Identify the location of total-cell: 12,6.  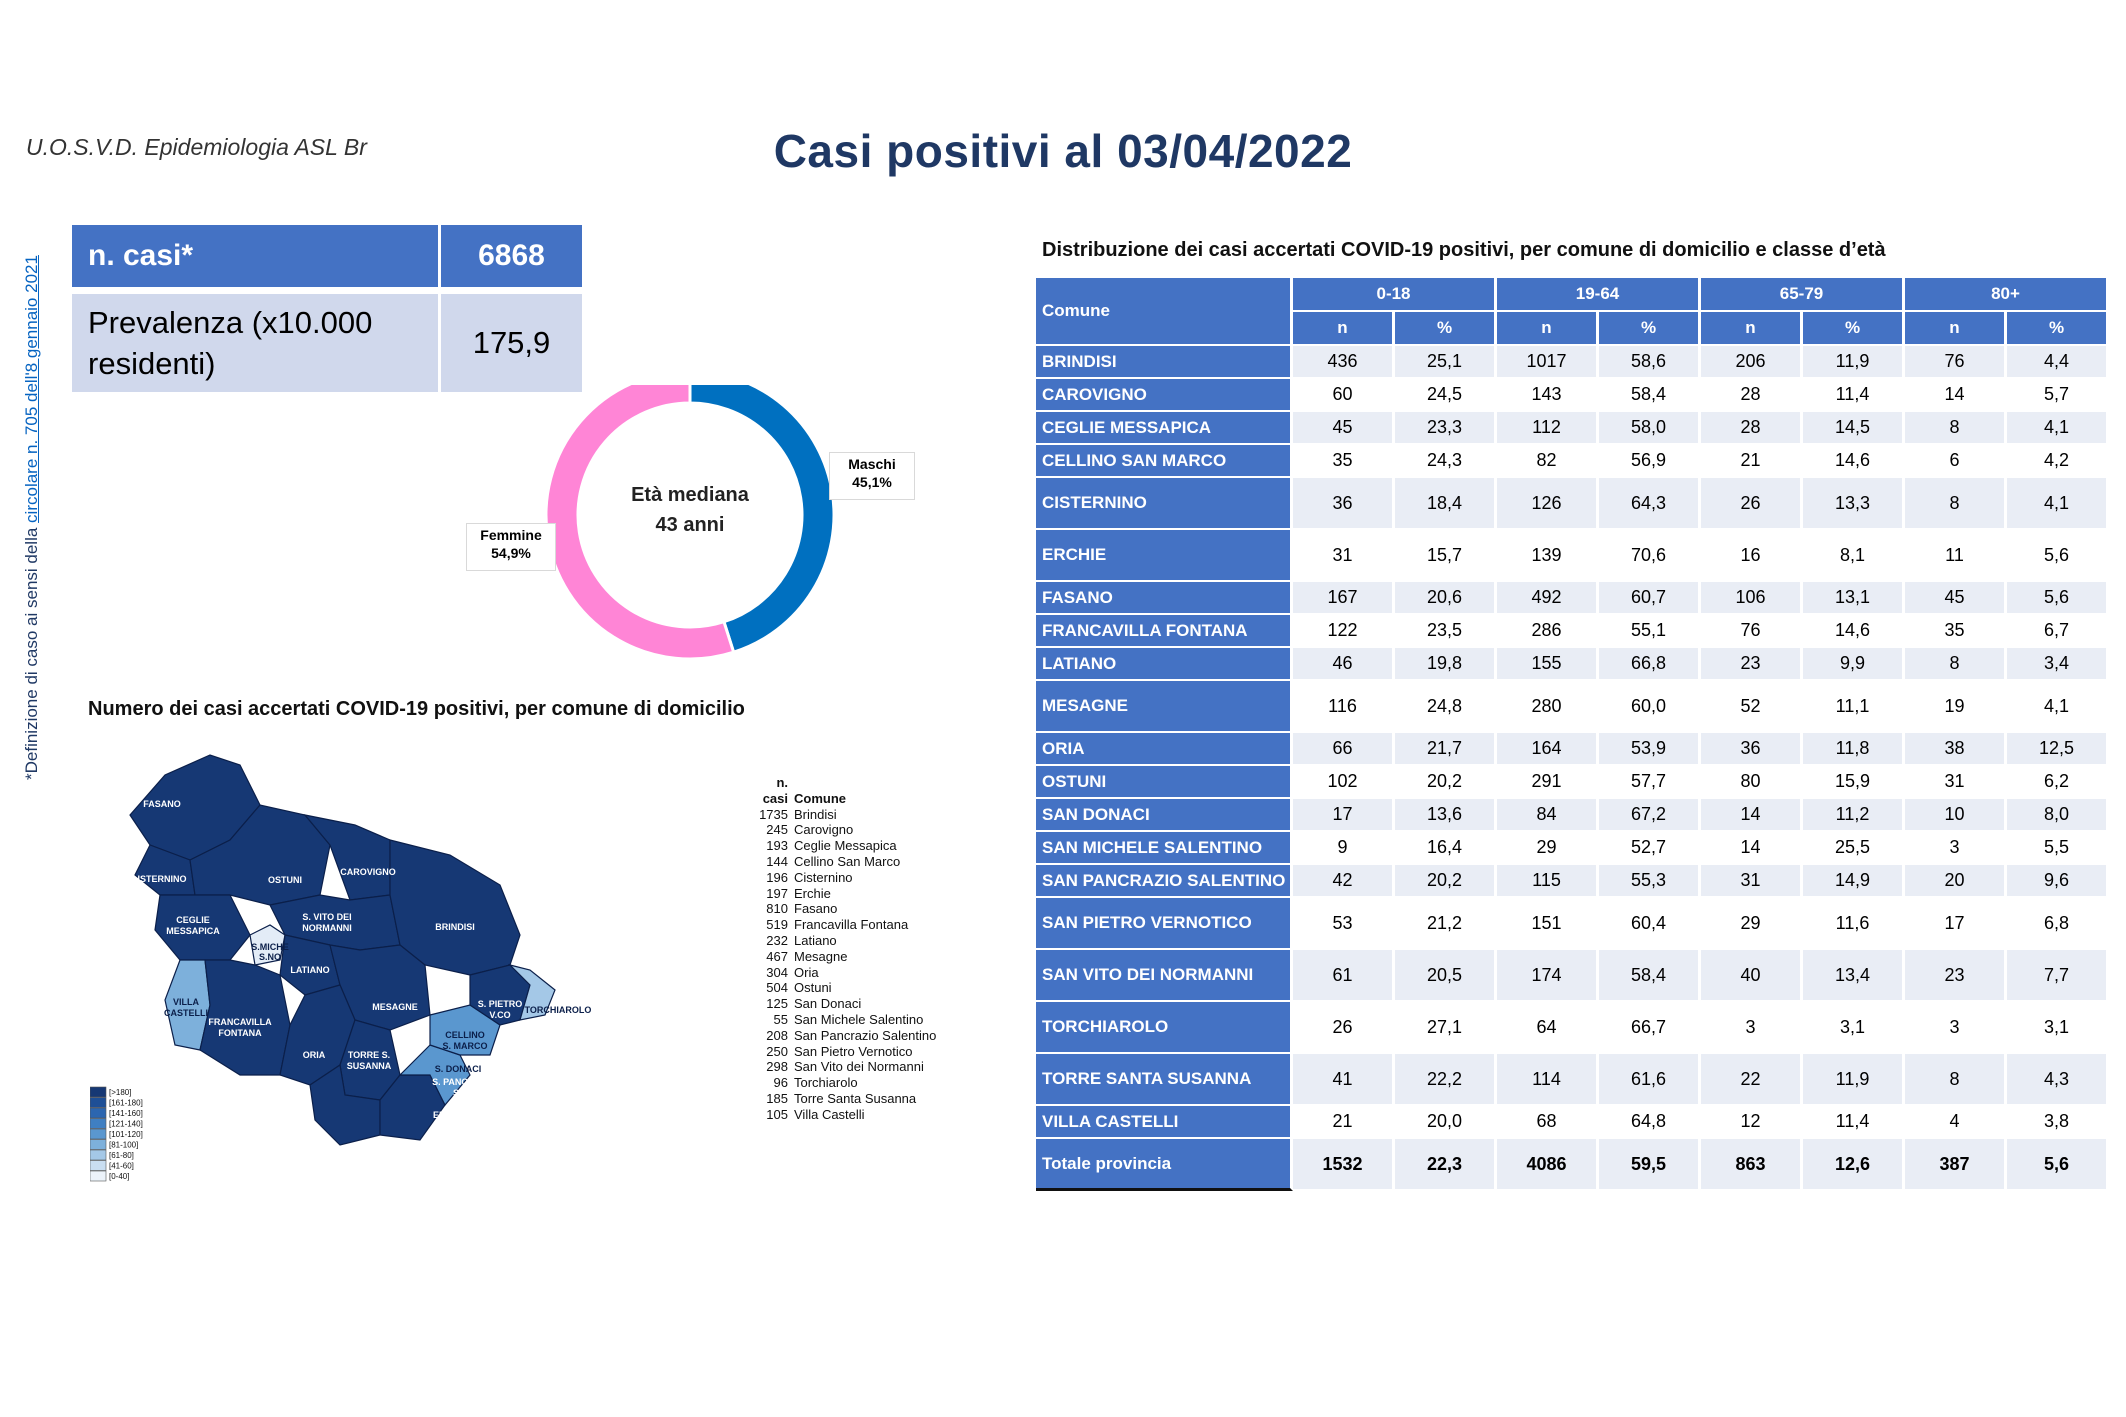
(1854, 1165).